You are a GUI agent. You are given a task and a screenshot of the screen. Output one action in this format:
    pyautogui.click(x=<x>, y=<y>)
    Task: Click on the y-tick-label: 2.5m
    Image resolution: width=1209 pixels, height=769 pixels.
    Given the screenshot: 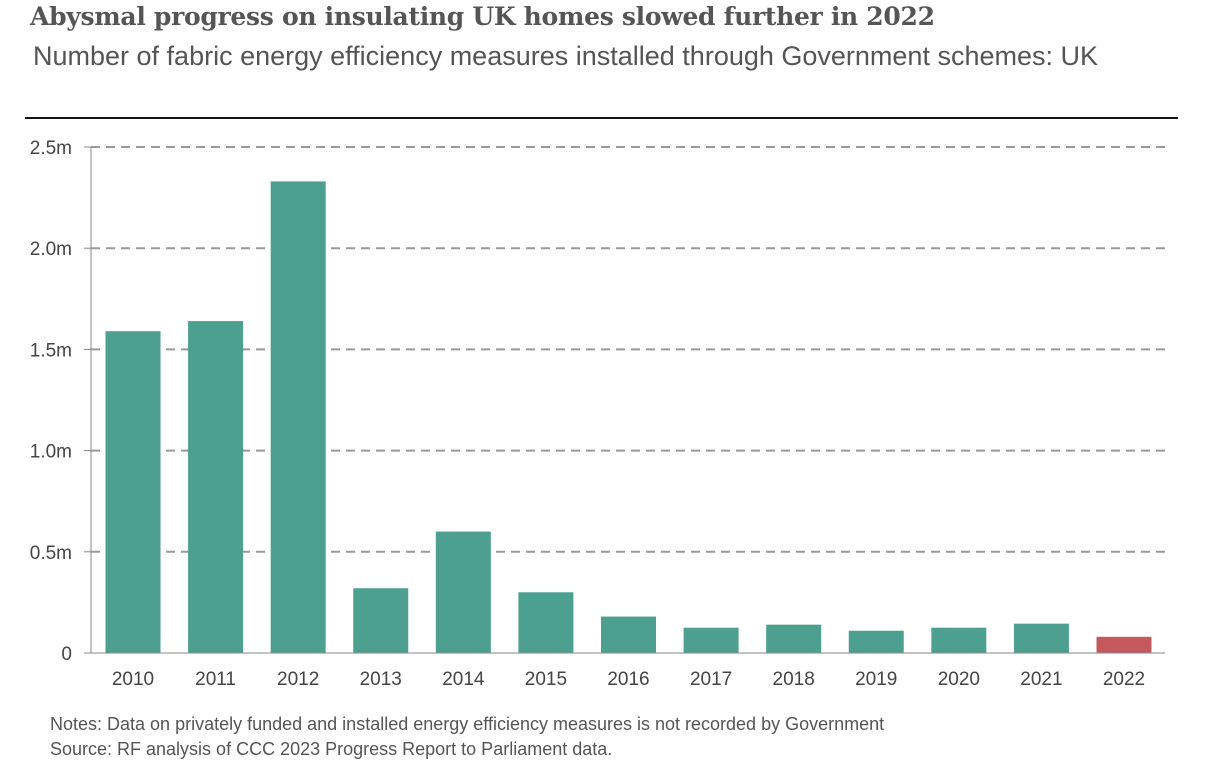 What is the action you would take?
    pyautogui.click(x=51, y=148)
    